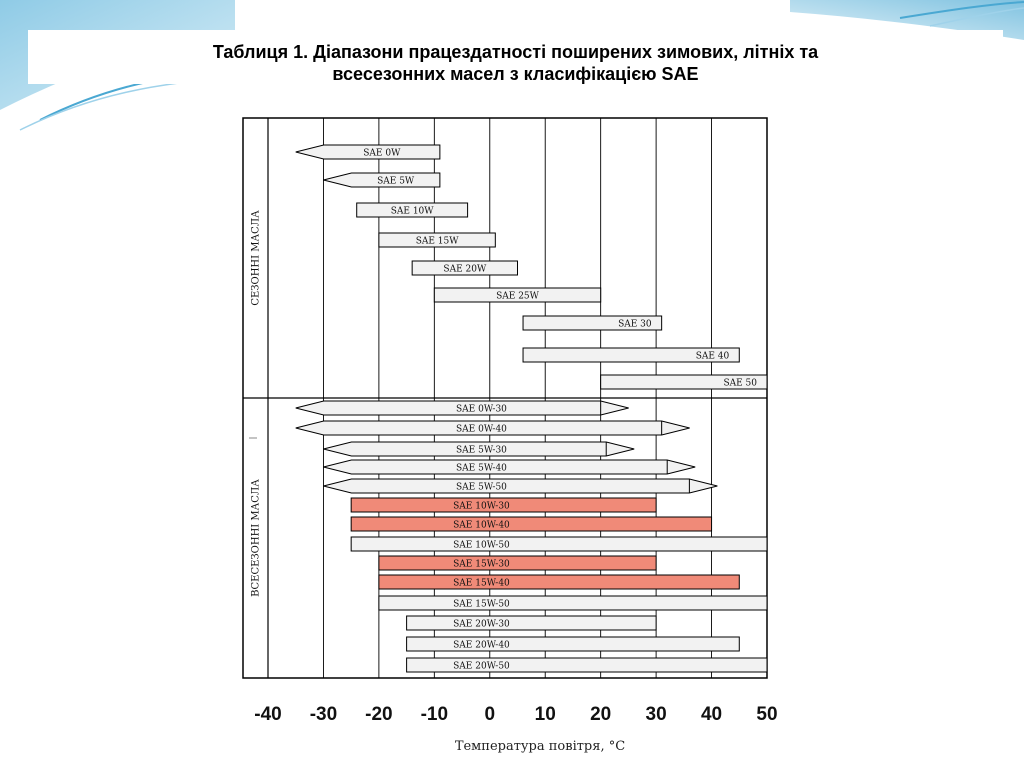 This screenshot has height=768, width=1024. What do you see at coordinates (481, 546) in the screenshot?
I see `bar-label: SAE 10W-50` at bounding box center [481, 546].